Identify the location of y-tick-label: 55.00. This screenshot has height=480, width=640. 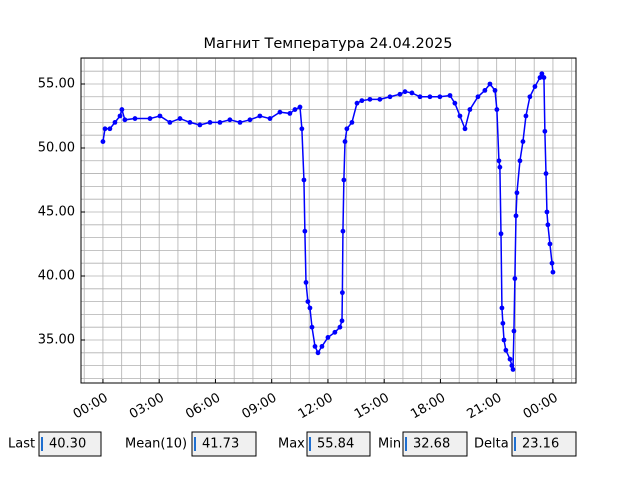
(56, 83).